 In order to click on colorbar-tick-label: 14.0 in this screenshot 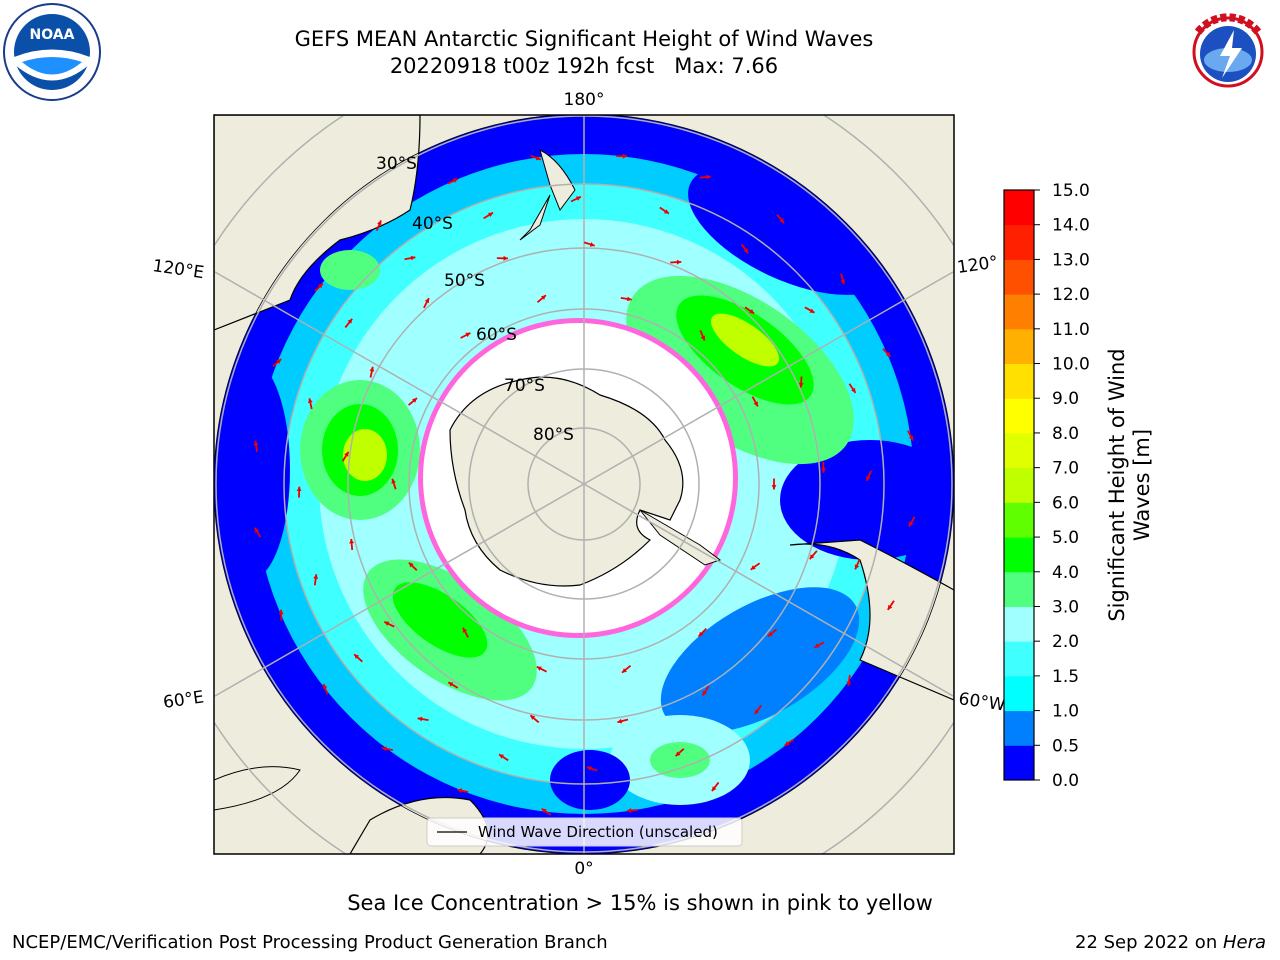, I will do `click(1071, 226)`.